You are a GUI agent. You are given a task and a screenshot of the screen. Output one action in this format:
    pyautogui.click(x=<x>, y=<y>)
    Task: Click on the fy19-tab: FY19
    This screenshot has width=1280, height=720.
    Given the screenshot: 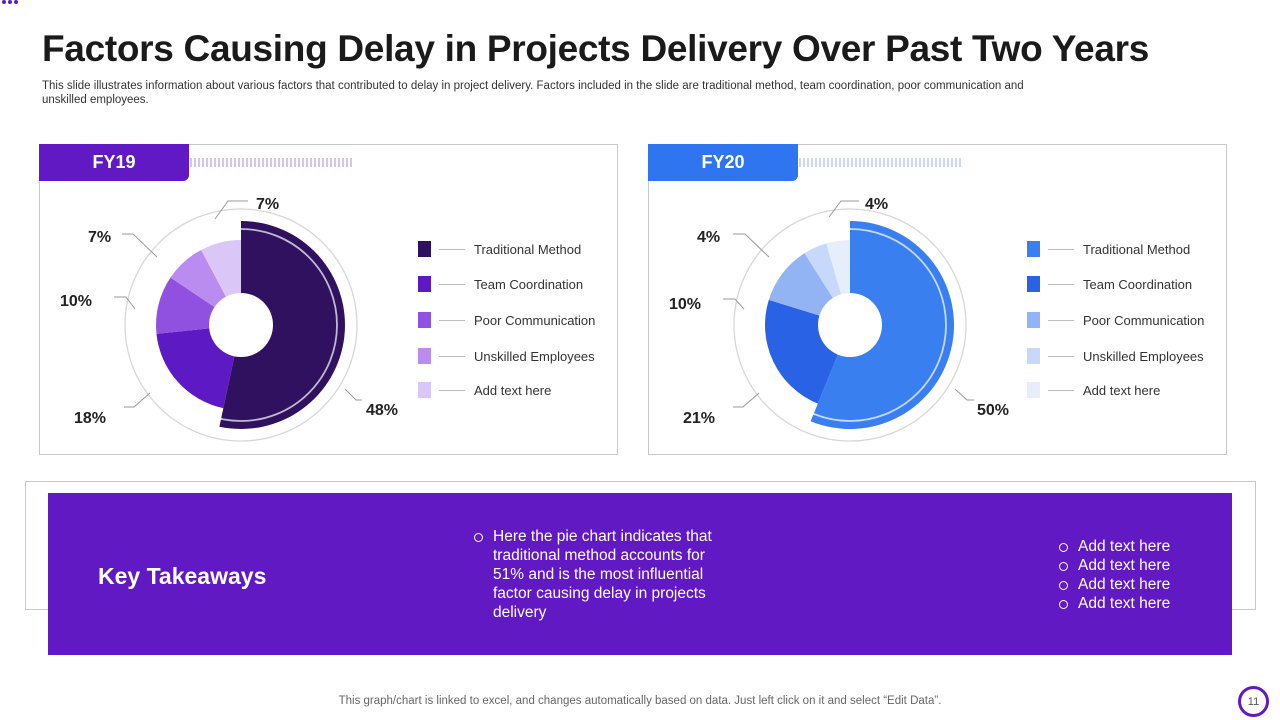 What is the action you would take?
    pyautogui.click(x=114, y=162)
    